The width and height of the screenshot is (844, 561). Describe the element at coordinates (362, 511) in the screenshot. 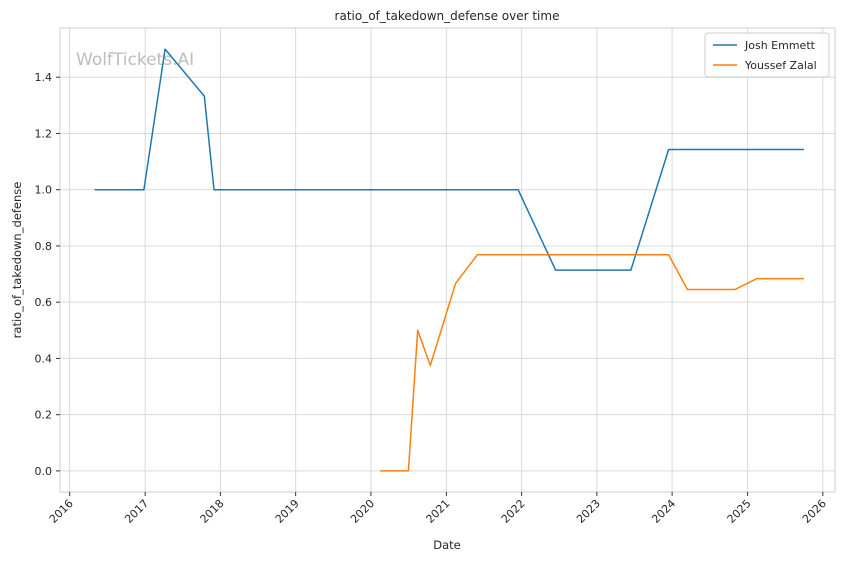

I see `x-tick-label: 2020` at that location.